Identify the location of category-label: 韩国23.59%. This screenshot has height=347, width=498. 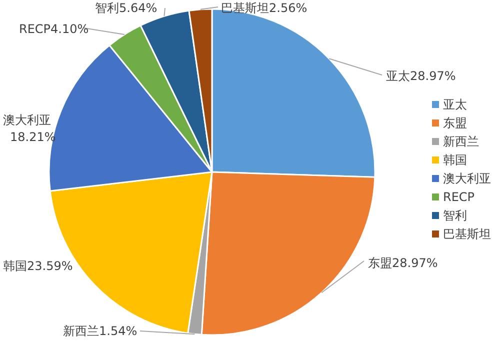
(38, 266).